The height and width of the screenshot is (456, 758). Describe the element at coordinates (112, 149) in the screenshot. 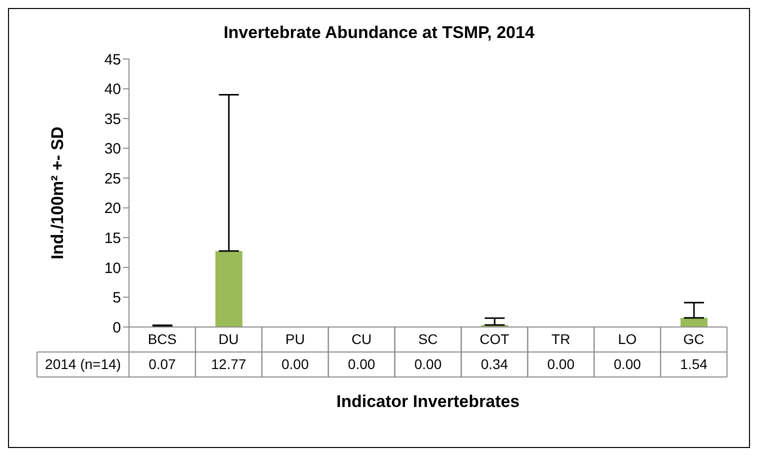

I see `y-tick-label: 30` at that location.